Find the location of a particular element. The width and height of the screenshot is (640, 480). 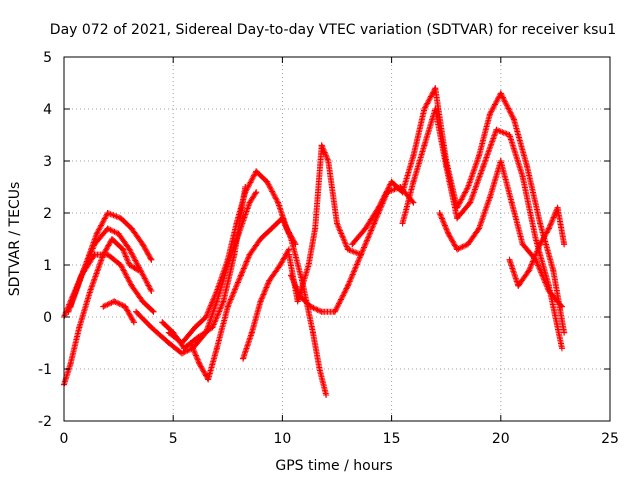

y-tick-label: 1 is located at coordinates (47, 266).